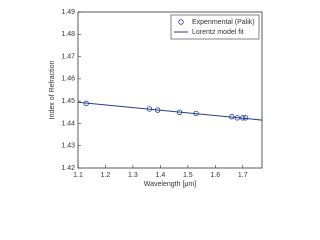 Image resolution: width=320 pixels, height=240 pixels. What do you see at coordinates (170, 111) in the screenshot?
I see `fit-line` at bounding box center [170, 111].